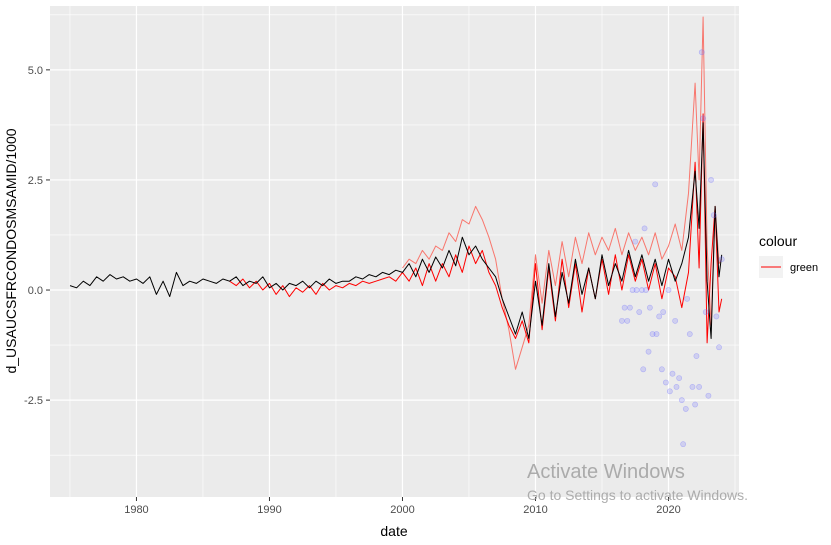 This screenshot has height=545, width=831. I want to click on x-axis-ticks: 1980 1990 2000 2010 2020, so click(402, 506).